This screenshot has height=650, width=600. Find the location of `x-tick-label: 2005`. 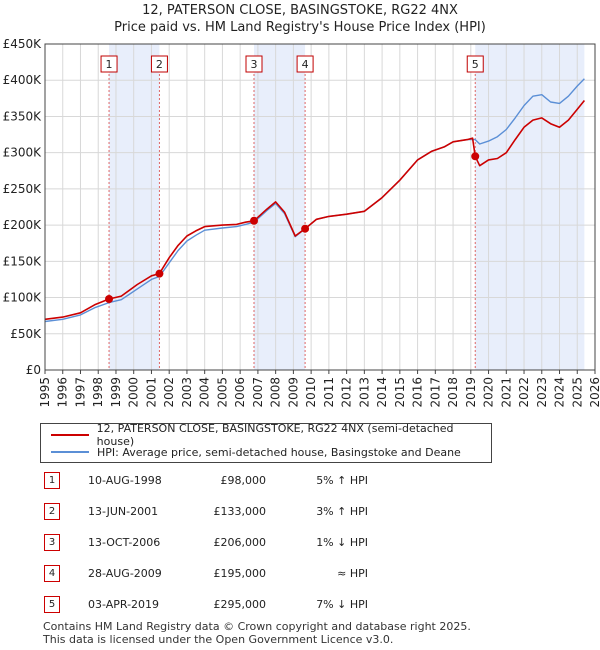

x-tick-label: 2005 is located at coordinates (222, 392).